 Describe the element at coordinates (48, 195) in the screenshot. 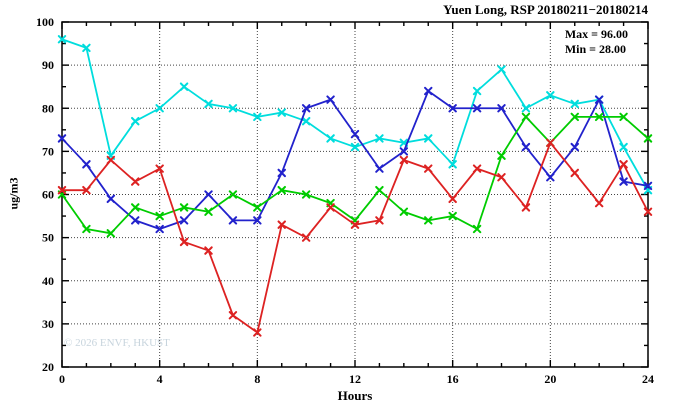

I see `y-tick-label: 60` at that location.